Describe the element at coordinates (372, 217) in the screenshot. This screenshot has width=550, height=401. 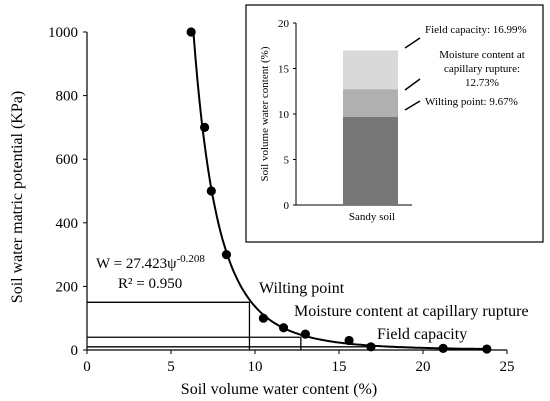
I see `inset-category-label: Sandy soil` at that location.